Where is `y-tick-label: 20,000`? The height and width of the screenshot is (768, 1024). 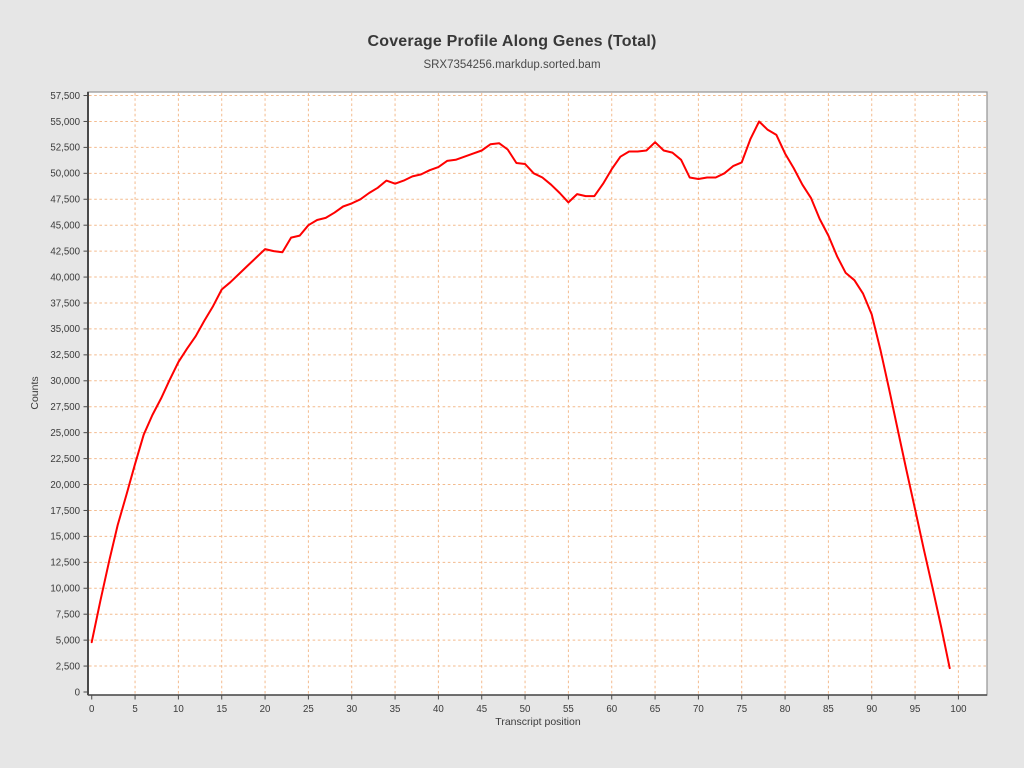 y-tick-label: 20,000 is located at coordinates (65, 485).